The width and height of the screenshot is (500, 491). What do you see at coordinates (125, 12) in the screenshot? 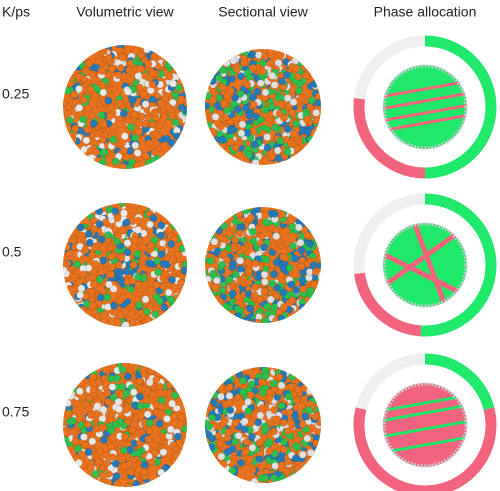
I see `column-header: Volumetric view` at bounding box center [125, 12].